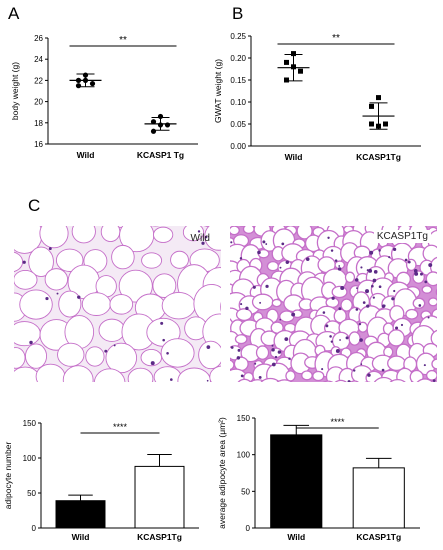 Image resolution: width=443 pixels, height=550 pixels. I want to click on y-tick-label: 100, so click(244, 455).